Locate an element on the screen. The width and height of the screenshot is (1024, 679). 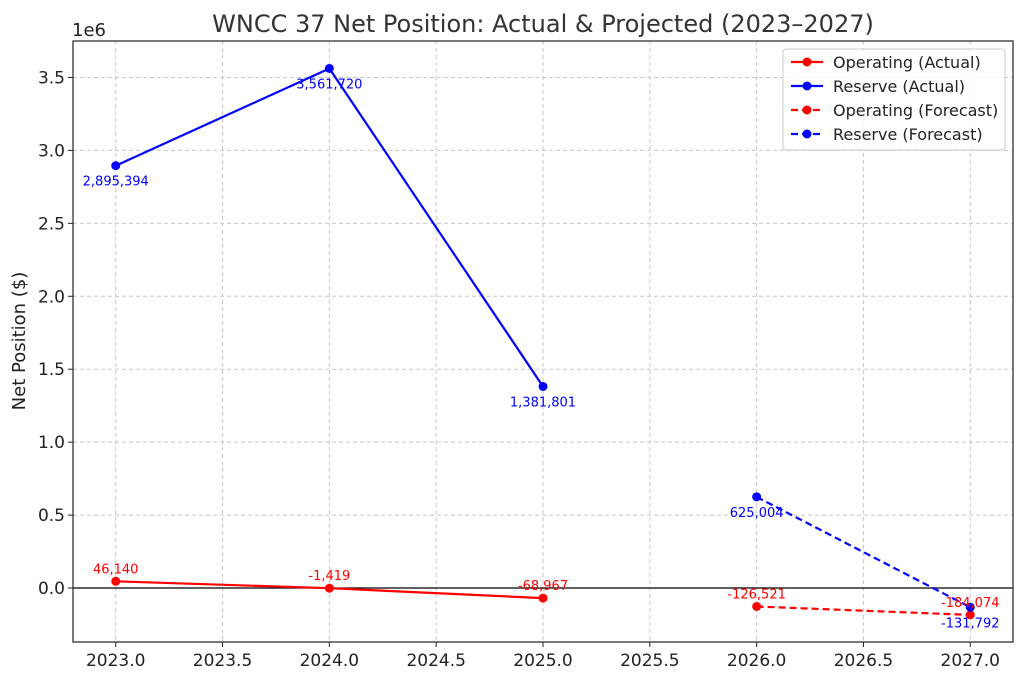
data-label: 1,381,801 is located at coordinates (543, 402).